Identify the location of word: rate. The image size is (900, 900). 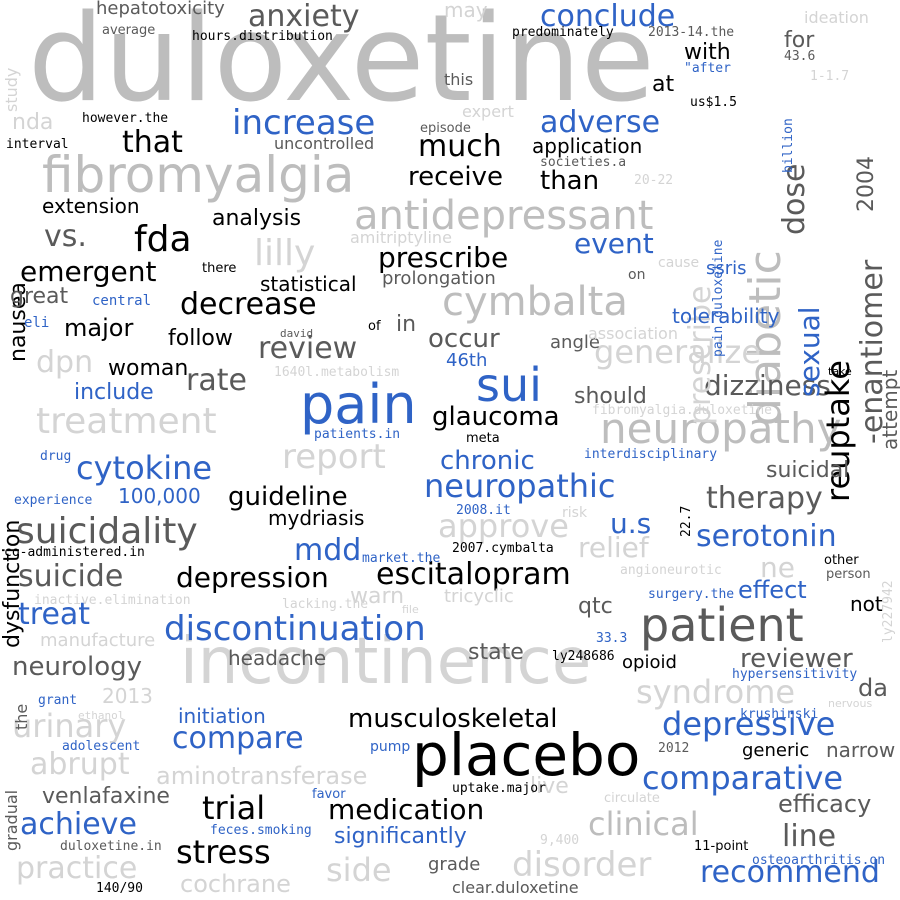
(216, 380).